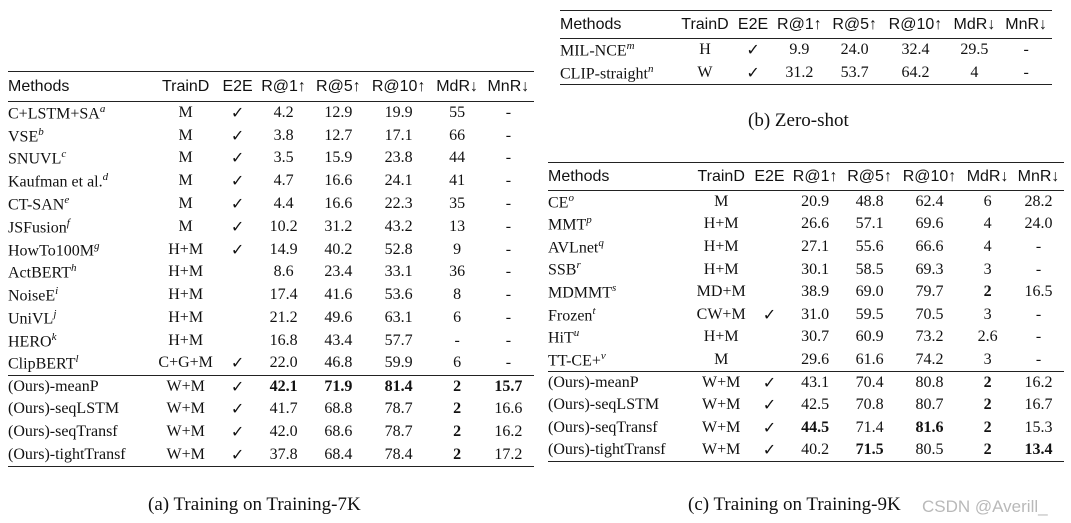 Image resolution: width=1071 pixels, height=523 pixels. Describe the element at coordinates (271, 272) in the screenshot. I see `table-row: ActBERTh H+M 8.6 23.4 33.1 36 -` at that location.